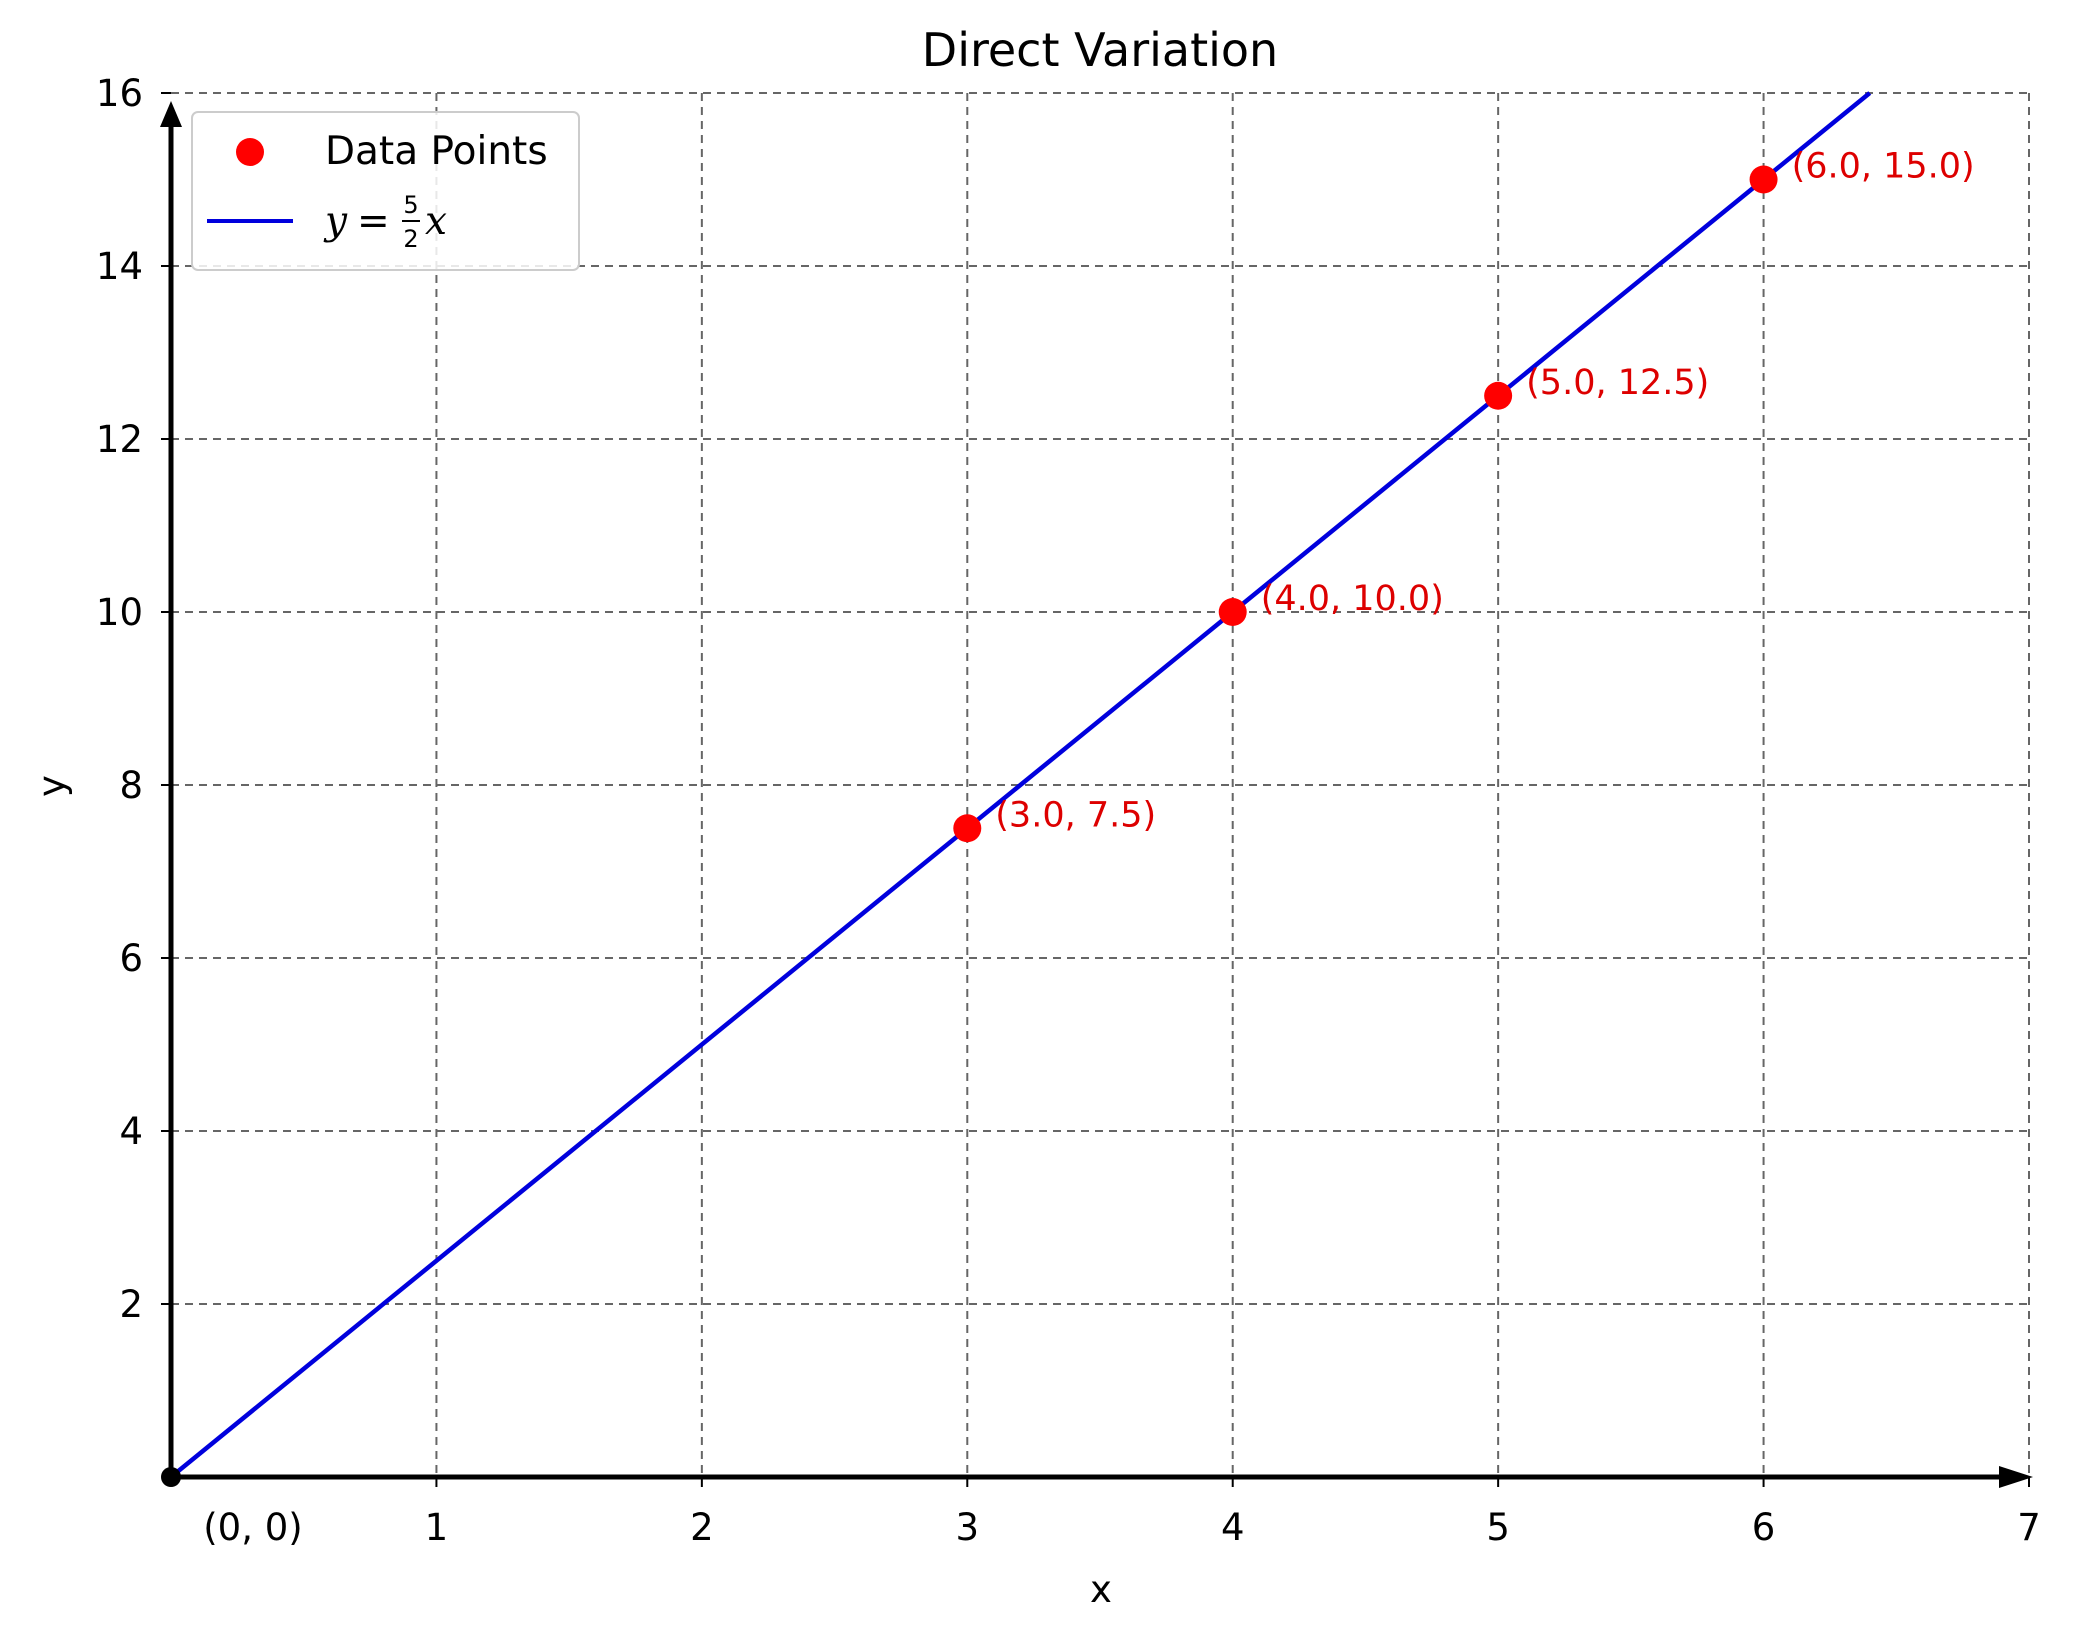 This screenshot has width=2074, height=1638. Describe the element at coordinates (1764, 1527) in the screenshot. I see `x-tick-label: 6` at that location.